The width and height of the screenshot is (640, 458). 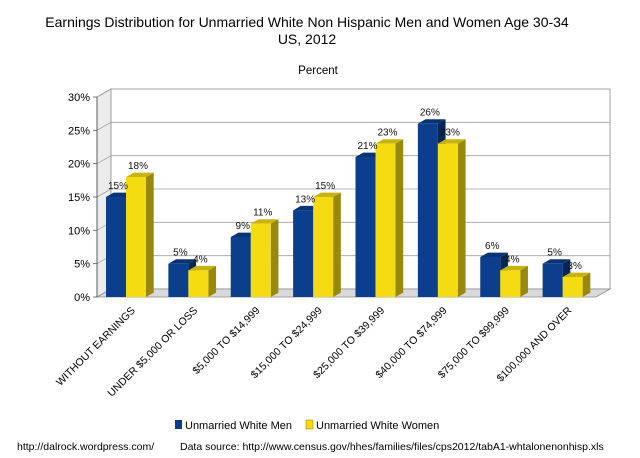 I want to click on data-label: 9%, so click(x=243, y=226).